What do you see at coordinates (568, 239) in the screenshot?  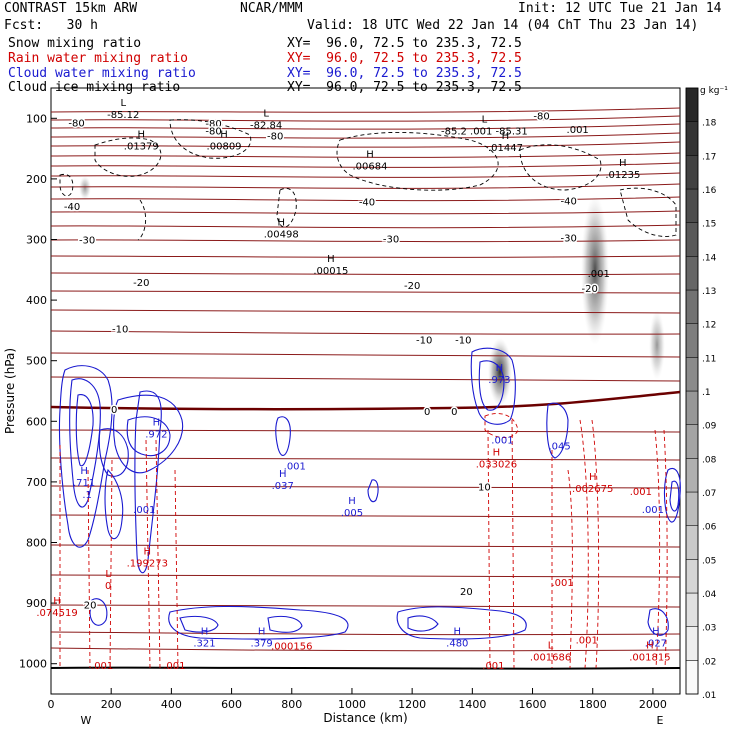 I see `isotherm-label: -30` at bounding box center [568, 239].